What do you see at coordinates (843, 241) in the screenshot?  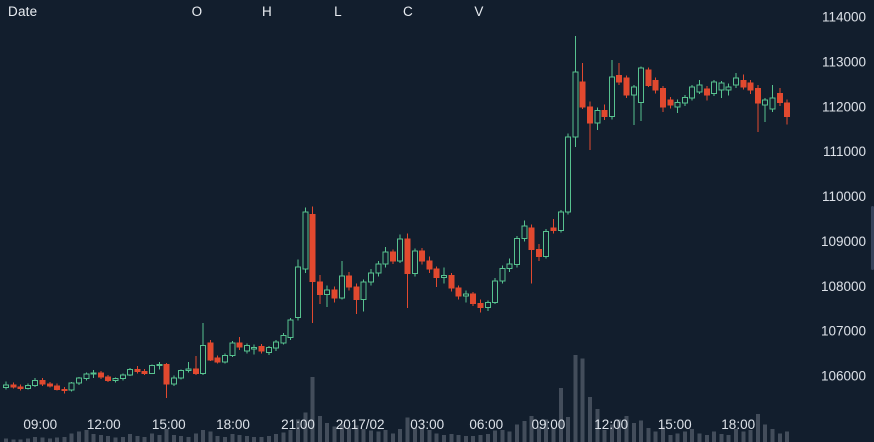 I see `y-axis-tick-label: 109000` at bounding box center [843, 241].